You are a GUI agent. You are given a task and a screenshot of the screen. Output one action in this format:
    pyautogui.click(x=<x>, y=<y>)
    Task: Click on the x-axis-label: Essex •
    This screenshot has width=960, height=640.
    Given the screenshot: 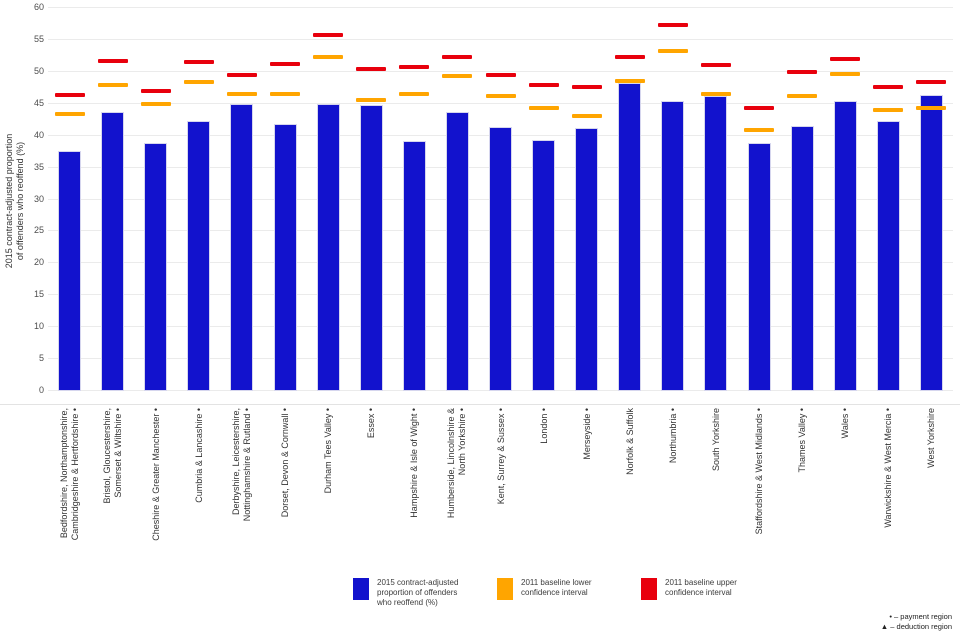 What is the action you would take?
    pyautogui.click(x=371, y=484)
    